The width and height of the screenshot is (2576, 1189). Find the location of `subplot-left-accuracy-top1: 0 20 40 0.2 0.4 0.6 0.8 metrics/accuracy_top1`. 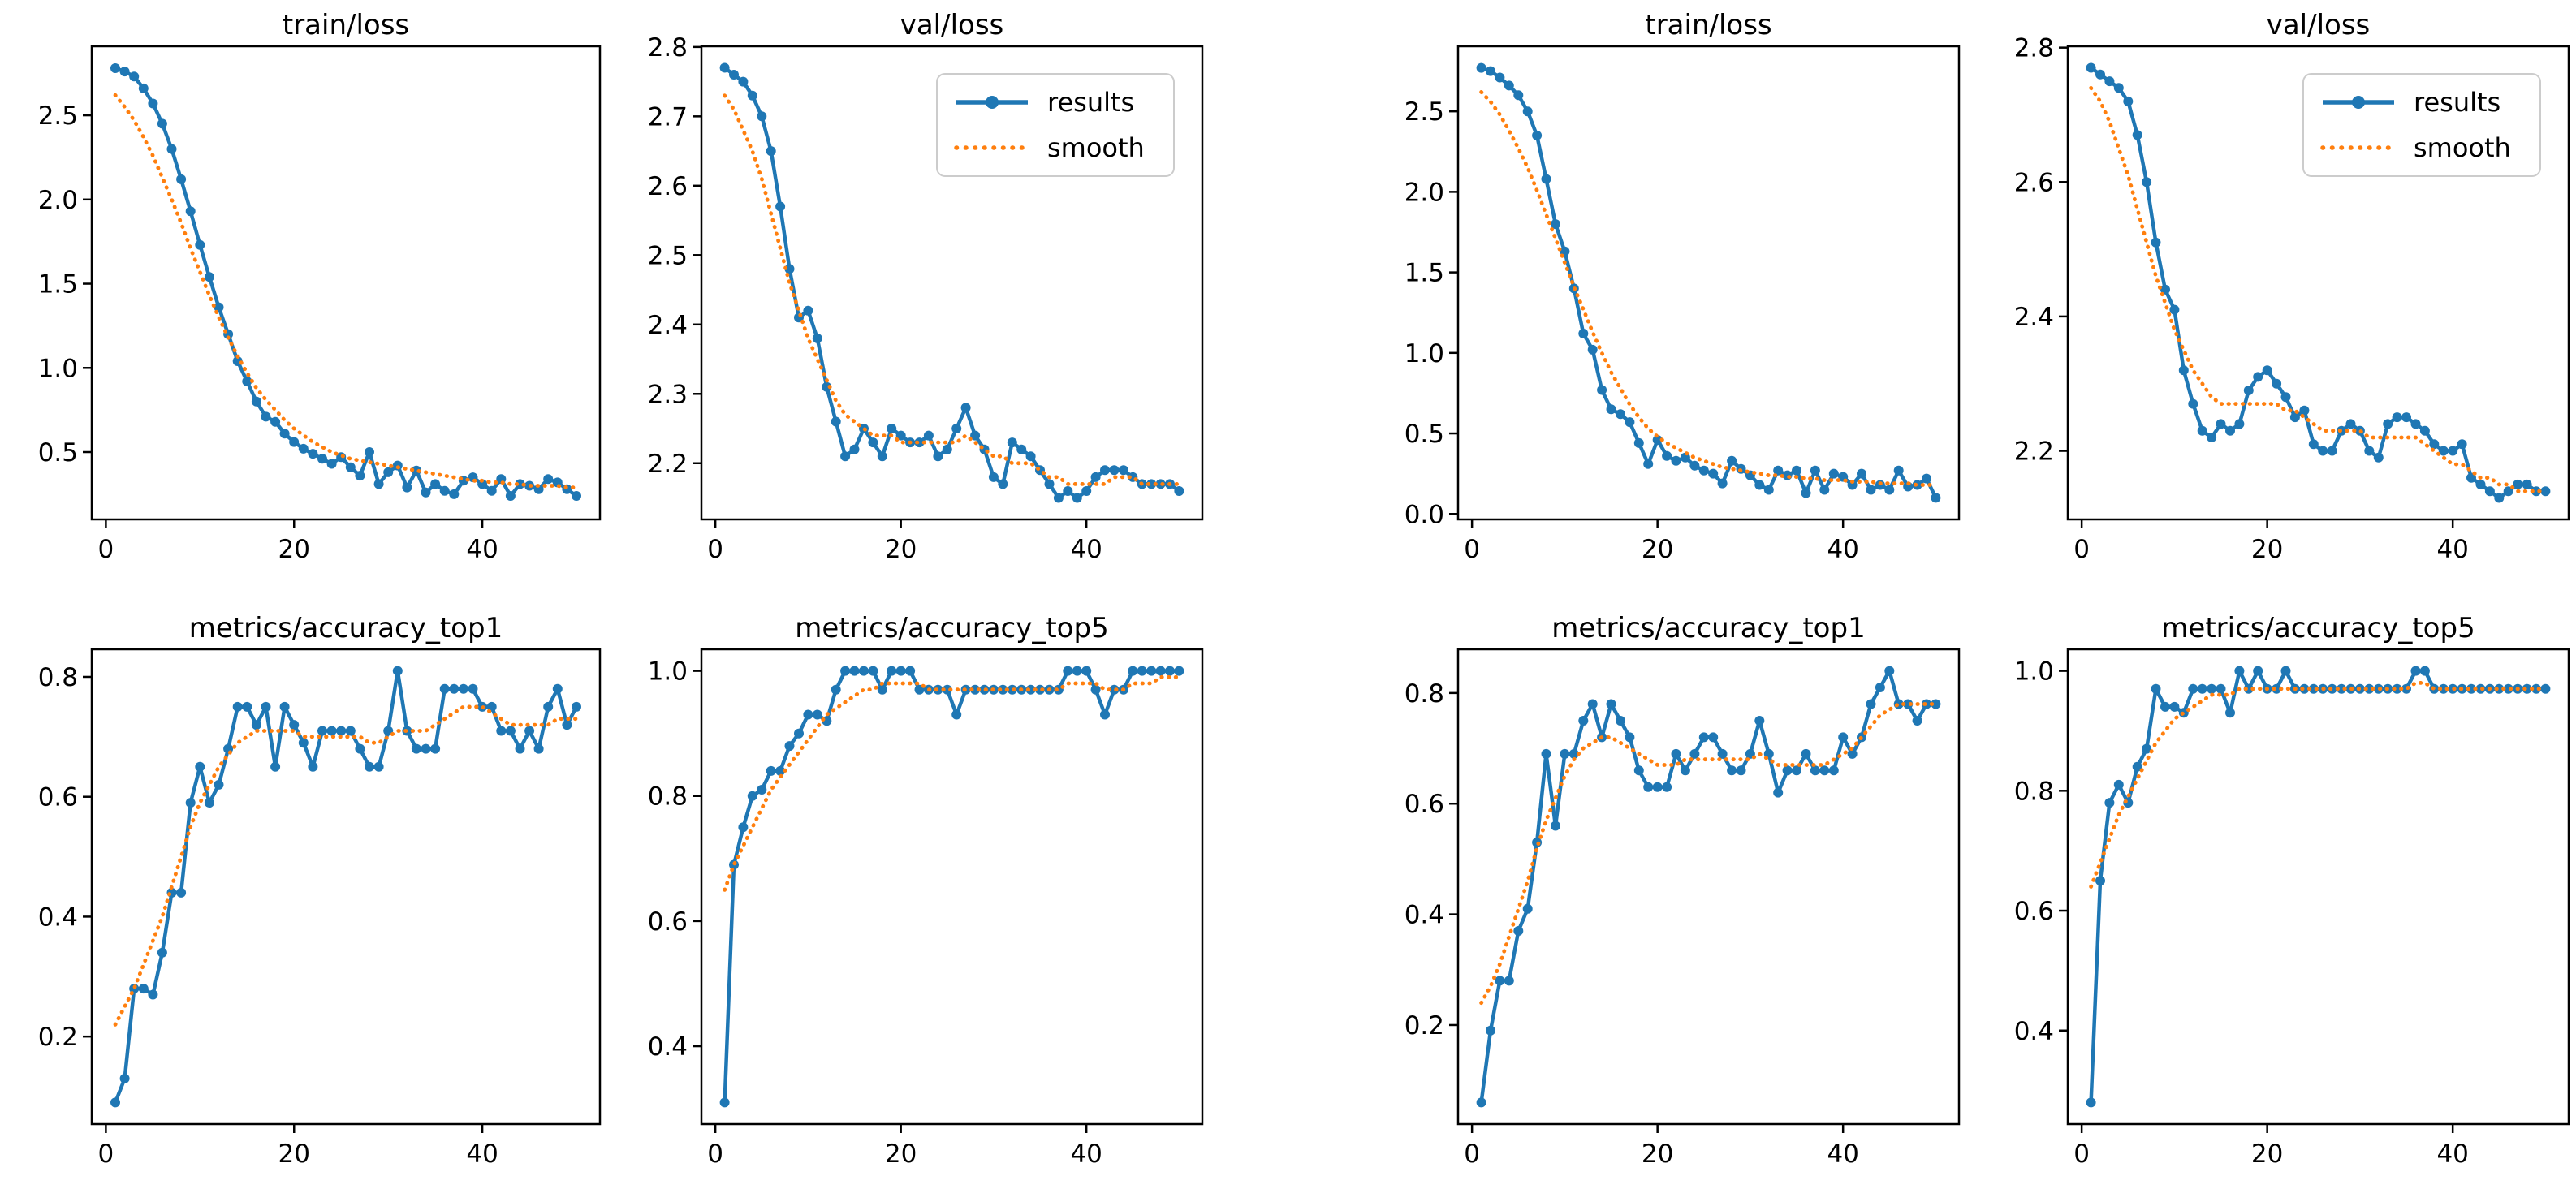

subplot-left-accuracy-top1: 0 20 40 0.2 0.4 0.6 0.8 metrics/accuracy_top1 is located at coordinates (320, 890).